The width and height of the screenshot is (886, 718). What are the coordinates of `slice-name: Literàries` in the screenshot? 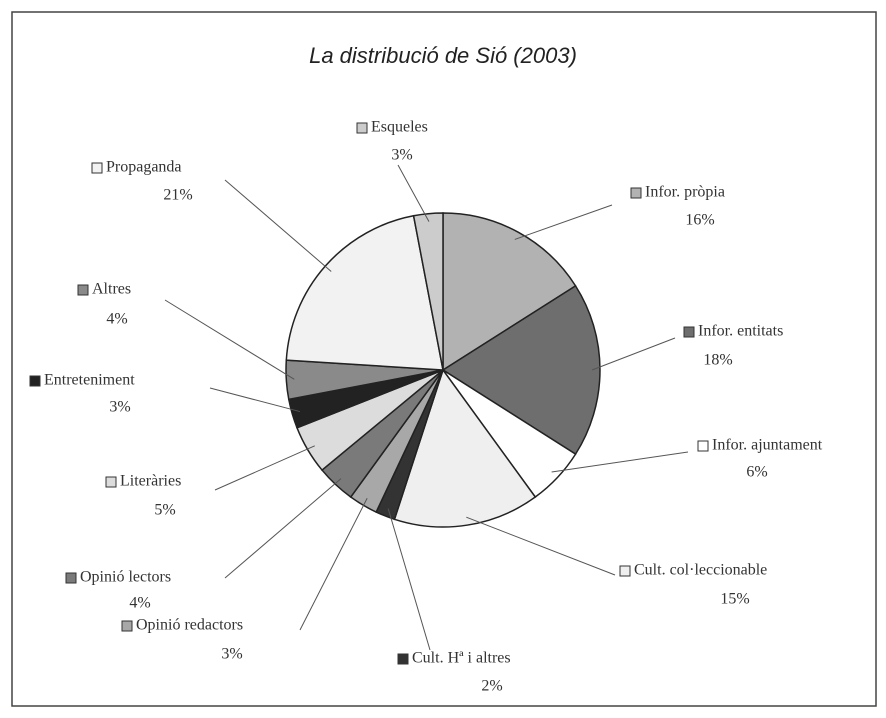 It's located at (150, 481).